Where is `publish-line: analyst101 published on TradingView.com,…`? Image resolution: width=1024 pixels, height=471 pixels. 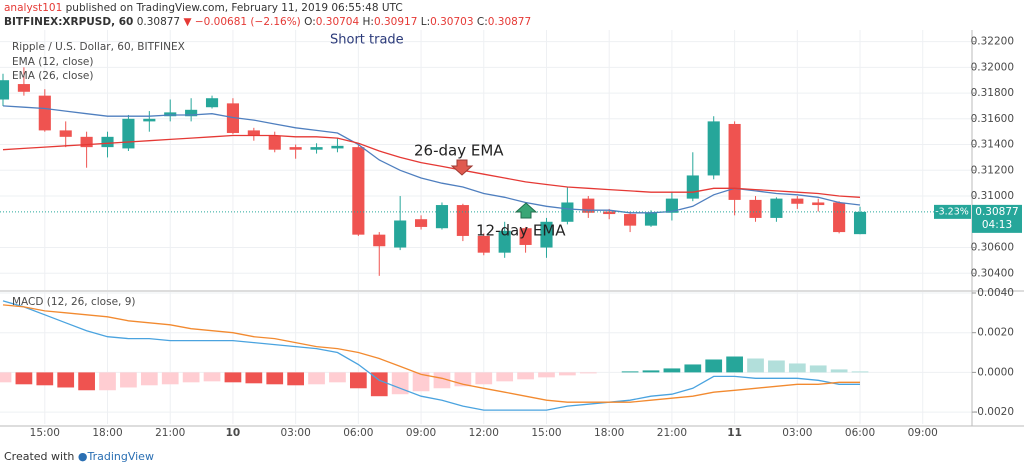 publish-line: analyst101 published on TradingView.com,… is located at coordinates (267, 8).